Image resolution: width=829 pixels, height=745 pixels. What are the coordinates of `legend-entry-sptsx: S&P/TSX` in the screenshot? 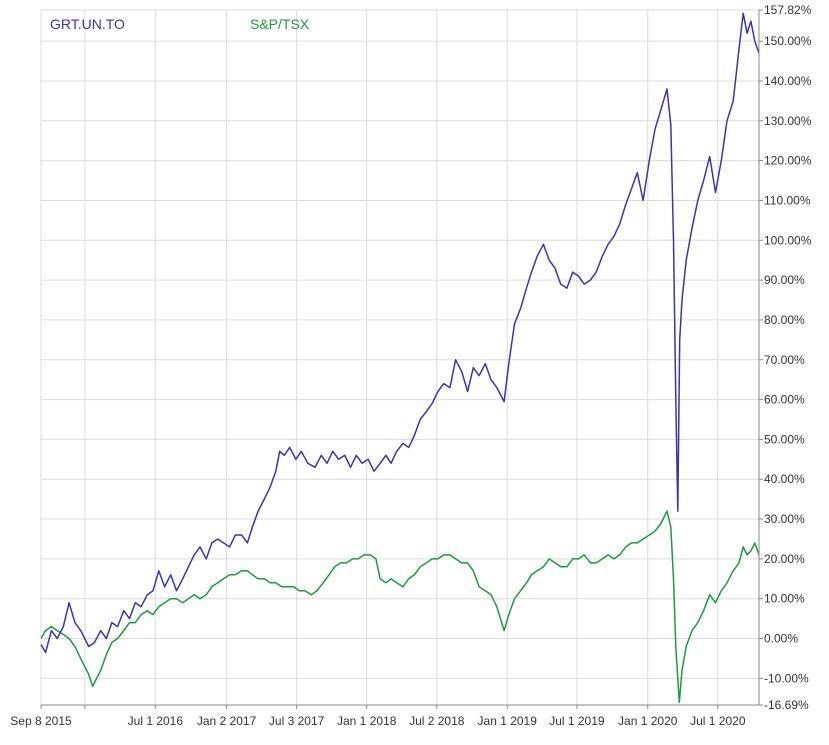 It's located at (280, 24).